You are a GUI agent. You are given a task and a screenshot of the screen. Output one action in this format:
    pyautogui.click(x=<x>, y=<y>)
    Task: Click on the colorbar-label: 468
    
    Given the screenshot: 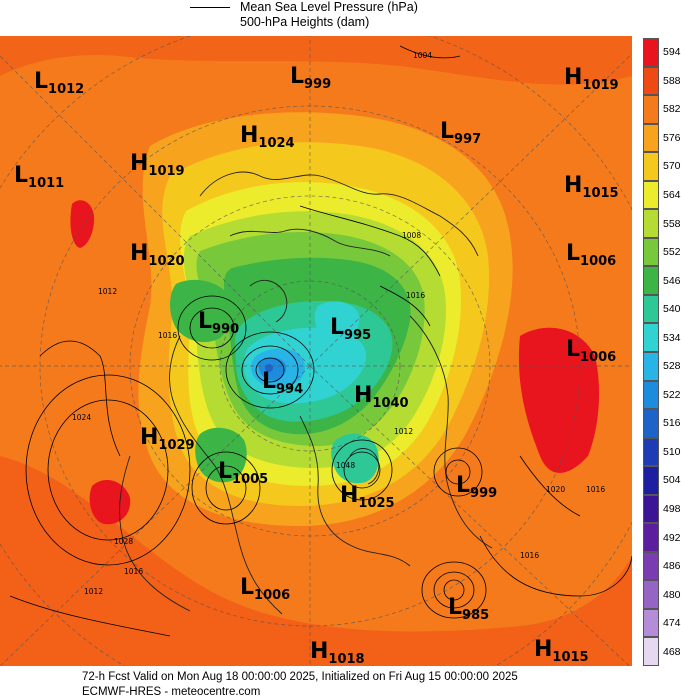 What is the action you would take?
    pyautogui.click(x=672, y=651)
    